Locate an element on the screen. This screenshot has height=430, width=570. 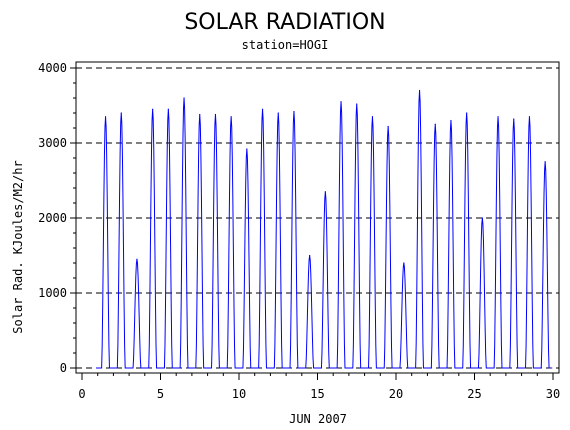
x-tick-label: 0 is located at coordinates (81, 394).